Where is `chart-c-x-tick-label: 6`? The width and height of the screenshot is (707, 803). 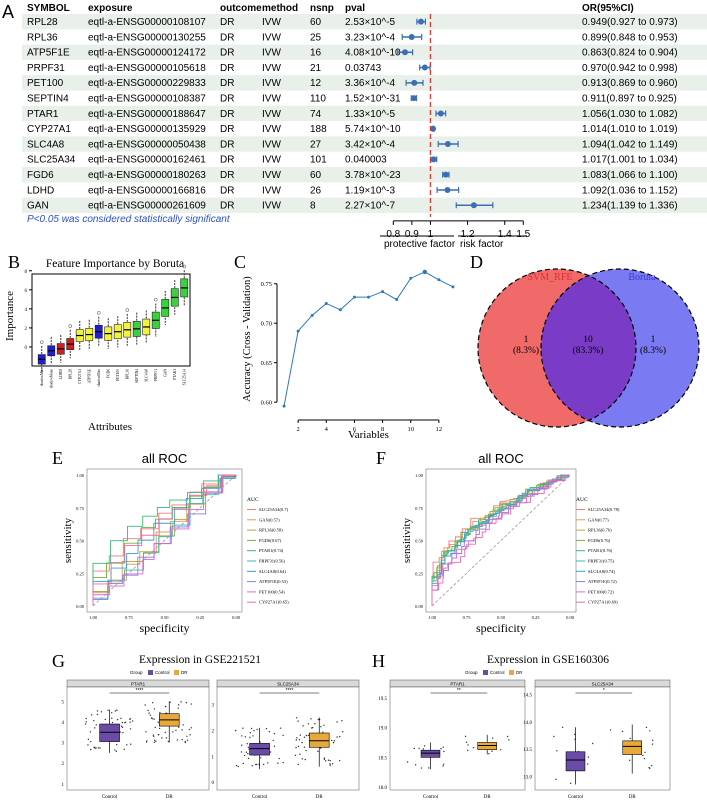 chart-c-x-tick-label: 6 is located at coordinates (355, 429).